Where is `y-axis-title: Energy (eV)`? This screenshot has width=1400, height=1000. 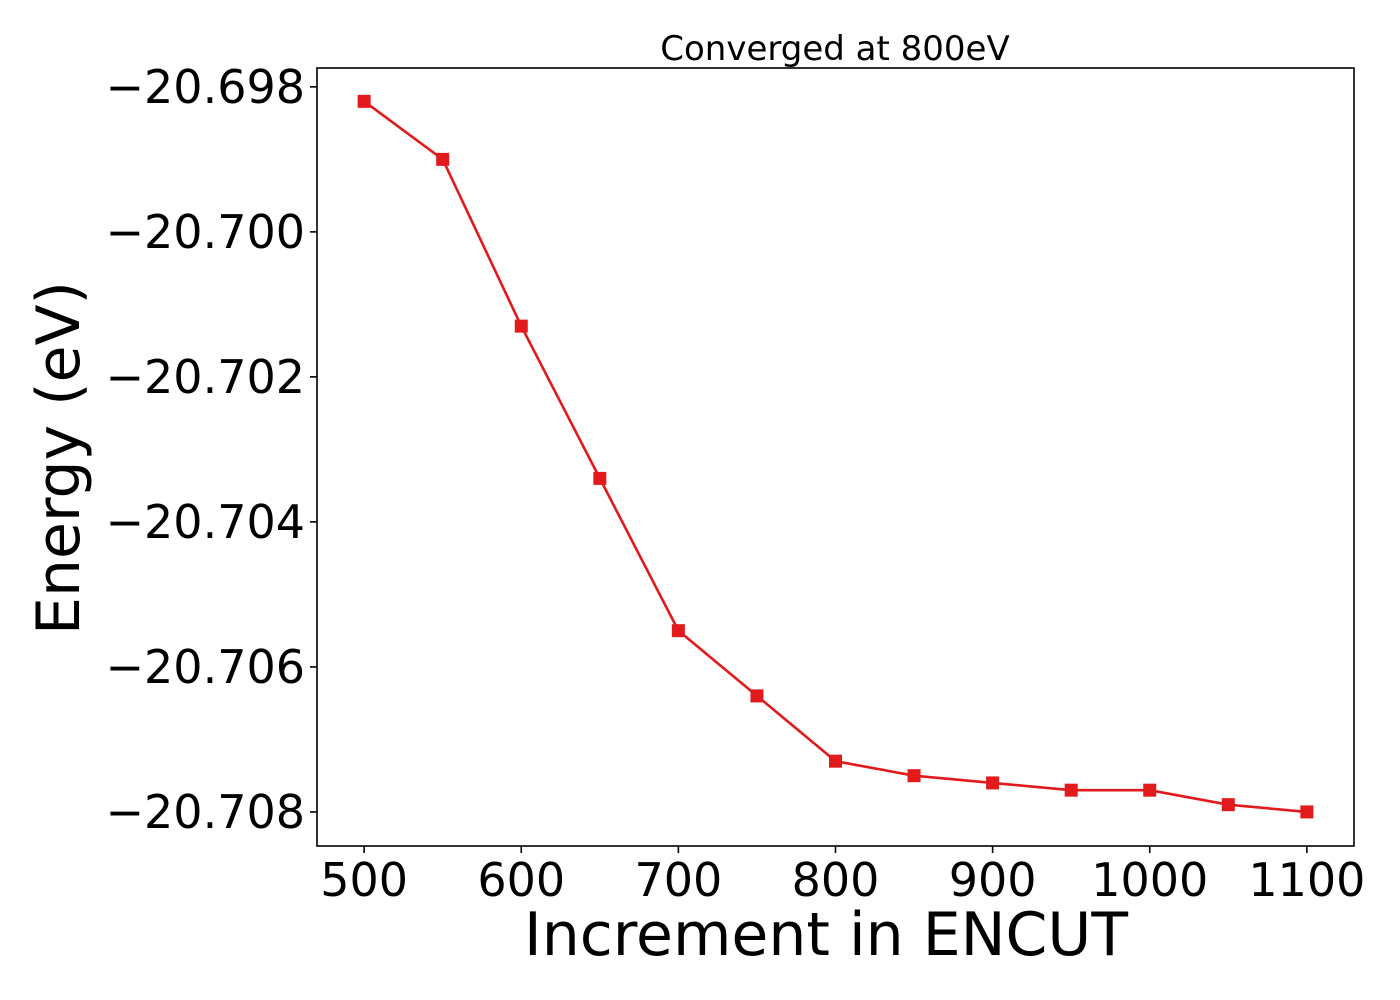 y-axis-title: Energy (eV) is located at coordinates (59, 458).